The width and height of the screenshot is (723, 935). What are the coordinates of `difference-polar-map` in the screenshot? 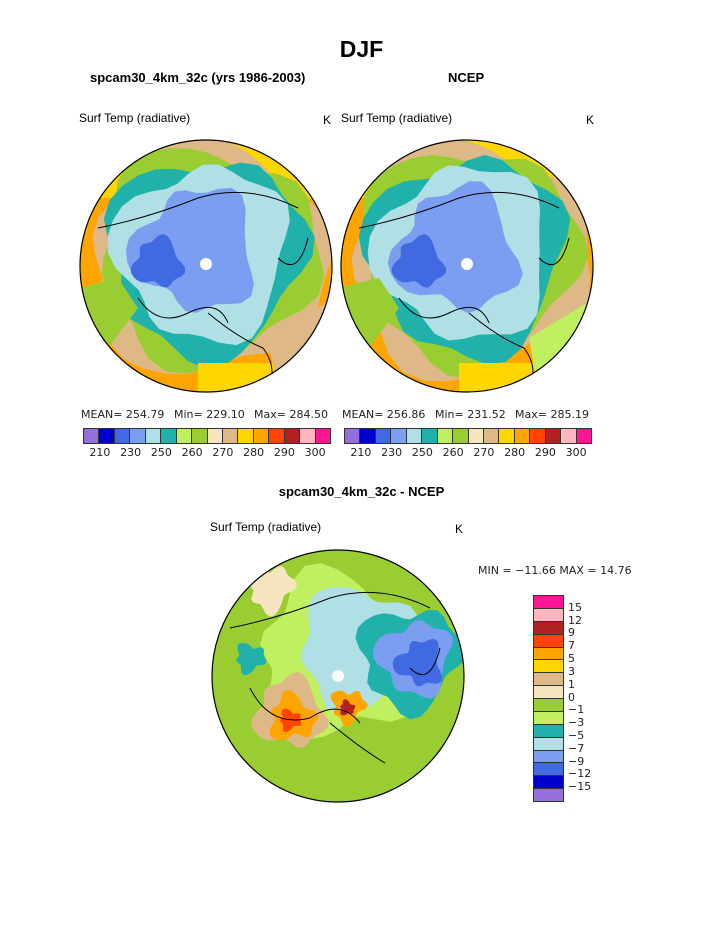 It's located at (338, 676).